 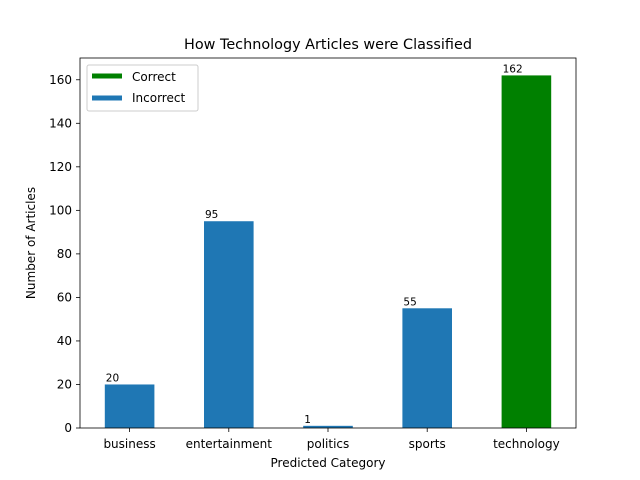 I want to click on x-tick-label-entertainment: entertainment, so click(x=229, y=444).